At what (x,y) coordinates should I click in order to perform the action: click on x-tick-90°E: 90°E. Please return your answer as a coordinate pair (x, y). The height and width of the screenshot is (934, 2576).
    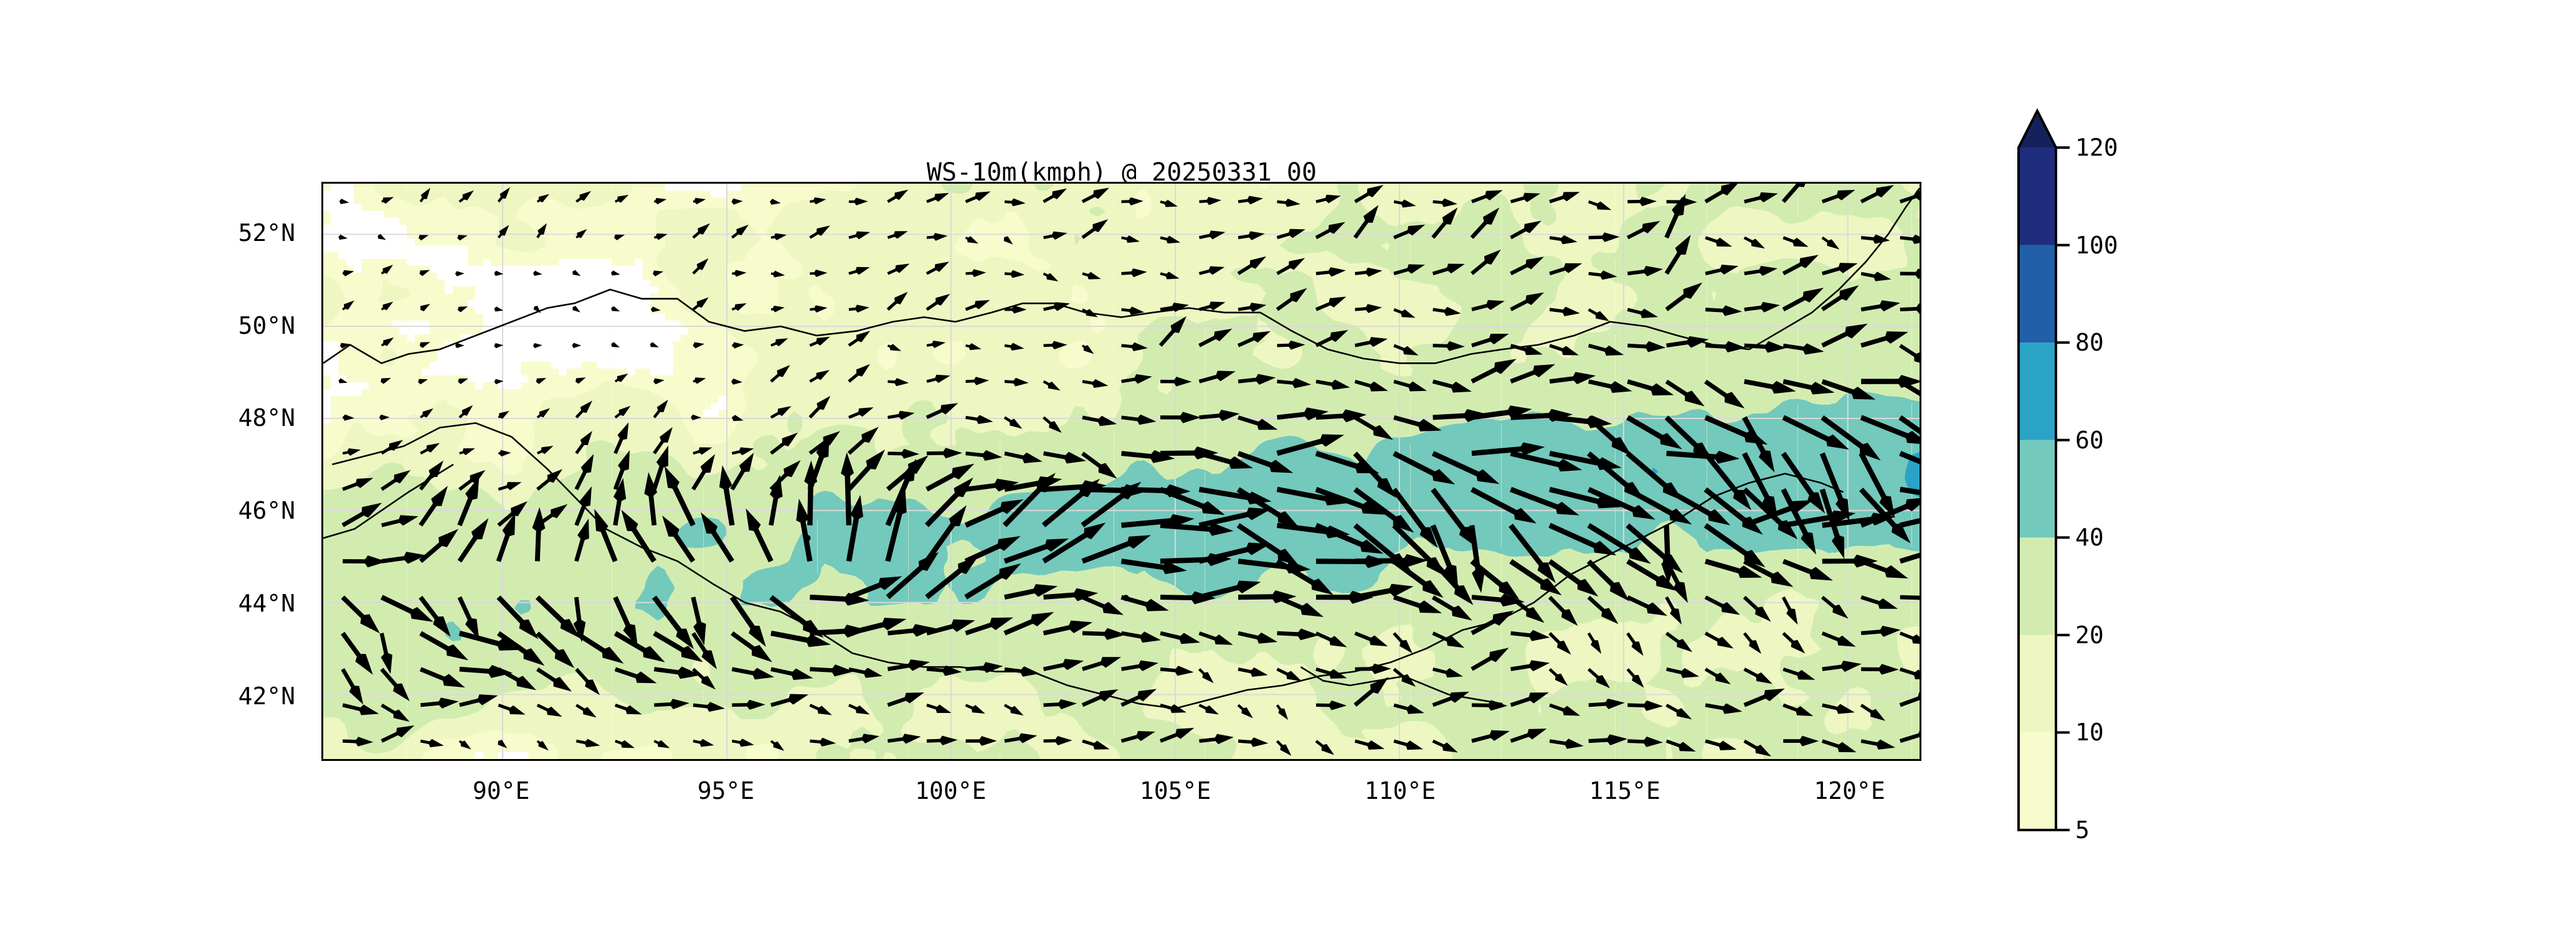
    Looking at the image, I should click on (501, 790).